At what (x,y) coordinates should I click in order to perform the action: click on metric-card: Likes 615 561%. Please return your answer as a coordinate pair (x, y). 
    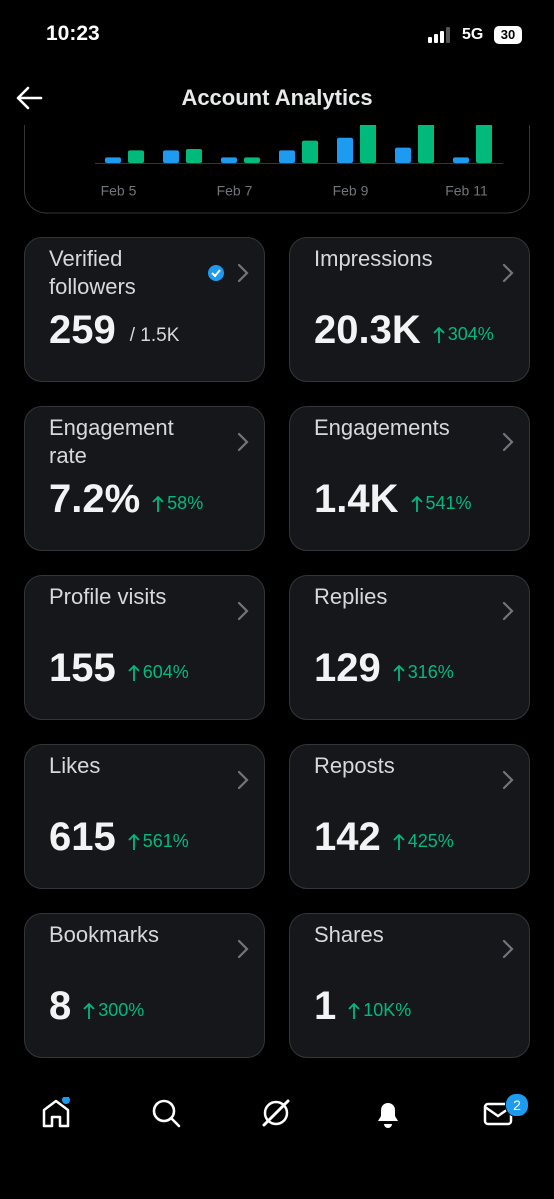
    Looking at the image, I should click on (144, 816).